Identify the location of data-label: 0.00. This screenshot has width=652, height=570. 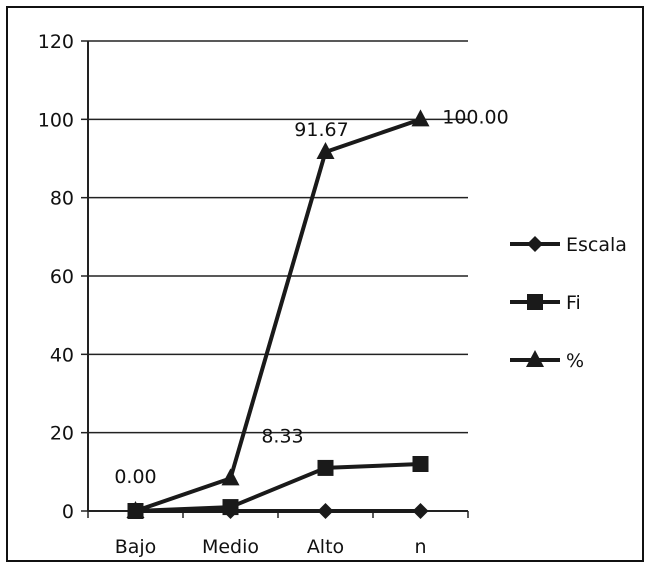
(135, 477).